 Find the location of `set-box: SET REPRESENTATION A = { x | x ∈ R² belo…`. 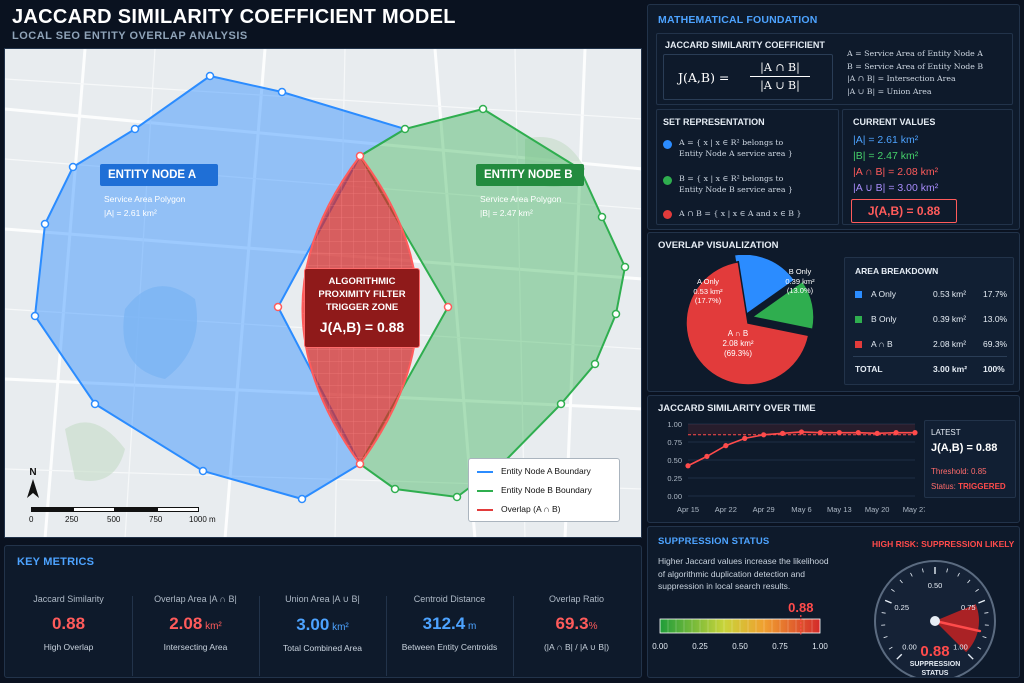

set-box: SET REPRESENTATION A = { x | x ∈ R² belo… is located at coordinates (747, 167).